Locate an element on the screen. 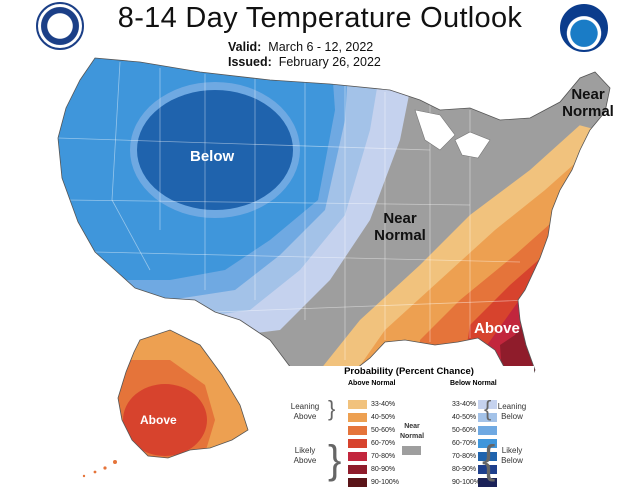 The height and width of the screenshot is (494, 640). label-near-ne-line1: Near is located at coordinates (588, 94).